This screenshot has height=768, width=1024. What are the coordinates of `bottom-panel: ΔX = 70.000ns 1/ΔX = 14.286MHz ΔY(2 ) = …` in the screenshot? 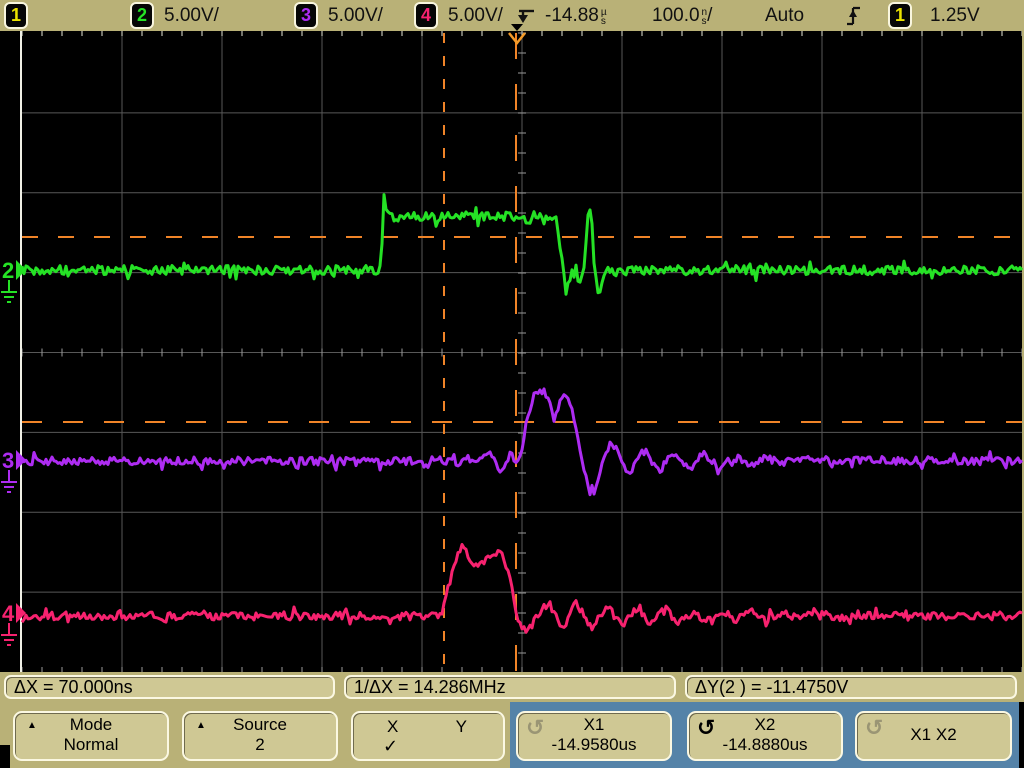 It's located at (512, 720).